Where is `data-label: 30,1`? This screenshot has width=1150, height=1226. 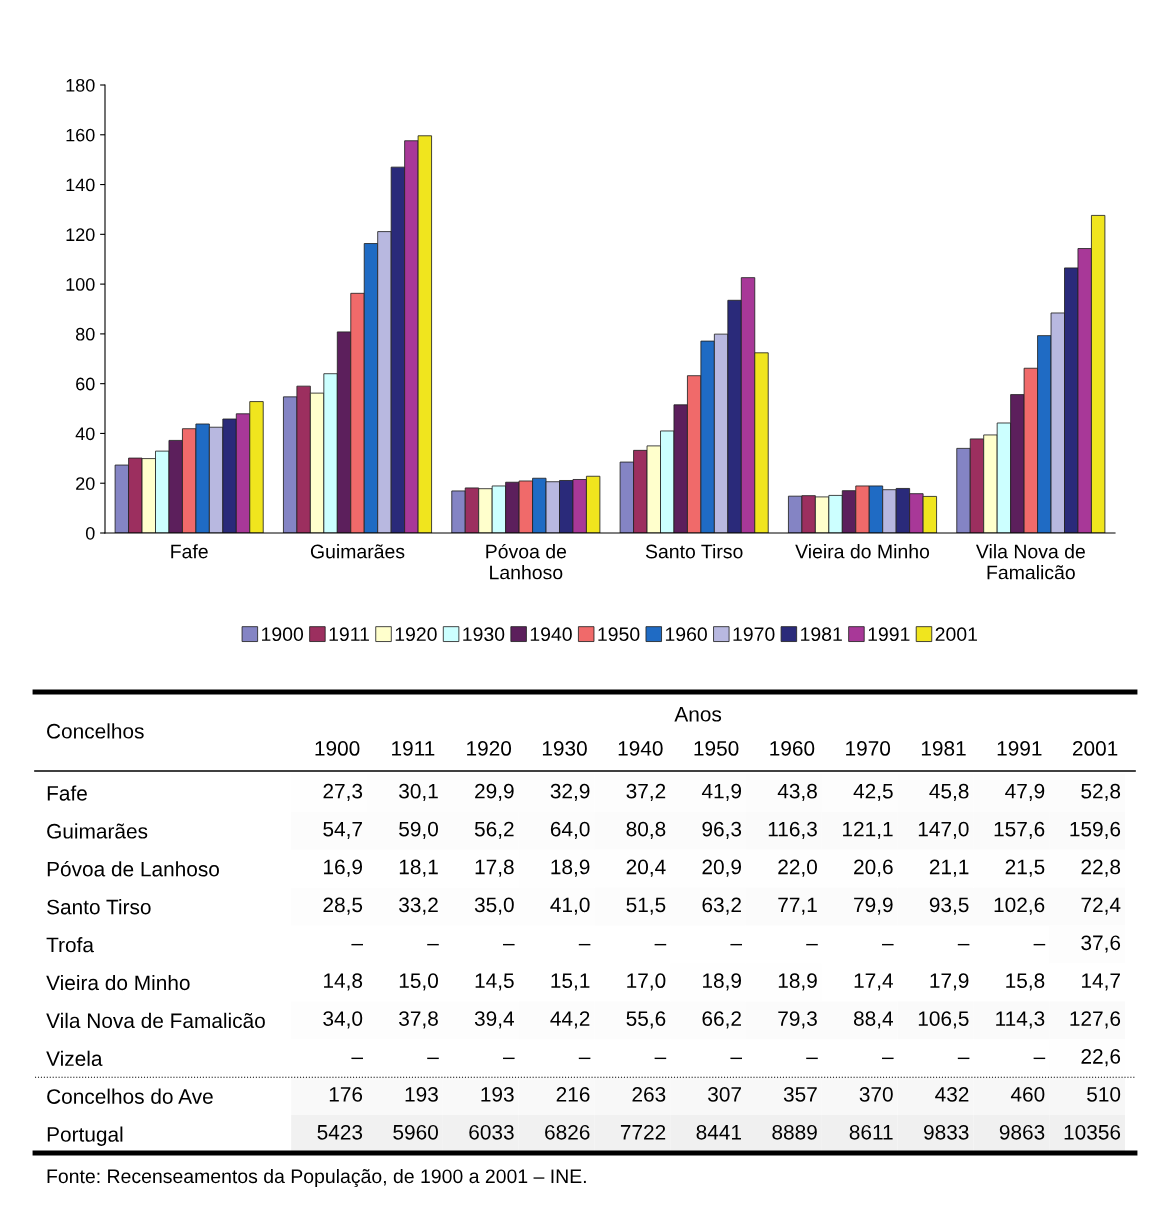
data-label: 30,1 is located at coordinates (418, 792).